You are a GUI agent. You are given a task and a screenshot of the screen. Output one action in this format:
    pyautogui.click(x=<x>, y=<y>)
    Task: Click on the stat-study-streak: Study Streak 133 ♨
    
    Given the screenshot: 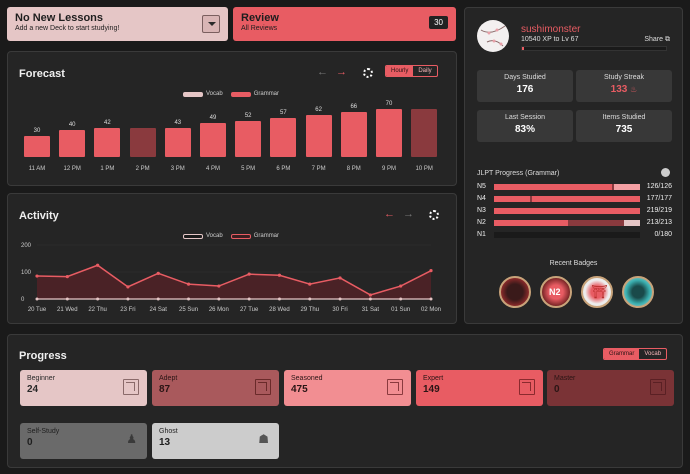 What is the action you would take?
    pyautogui.click(x=624, y=86)
    